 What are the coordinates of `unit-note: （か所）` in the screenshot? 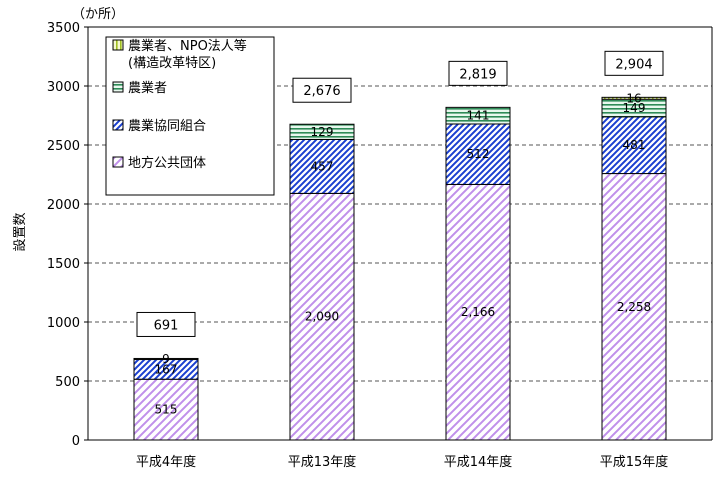 It's located at (98, 14).